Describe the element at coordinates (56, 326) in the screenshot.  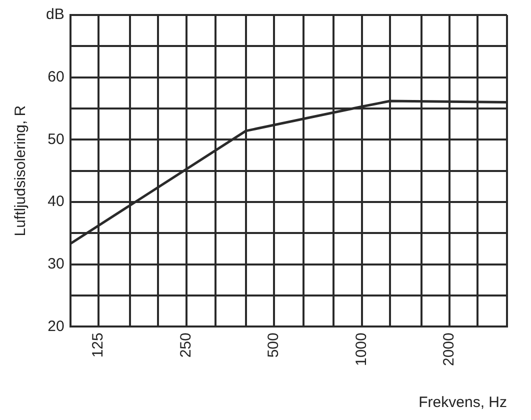
I see `y-tick-label: 20` at that location.